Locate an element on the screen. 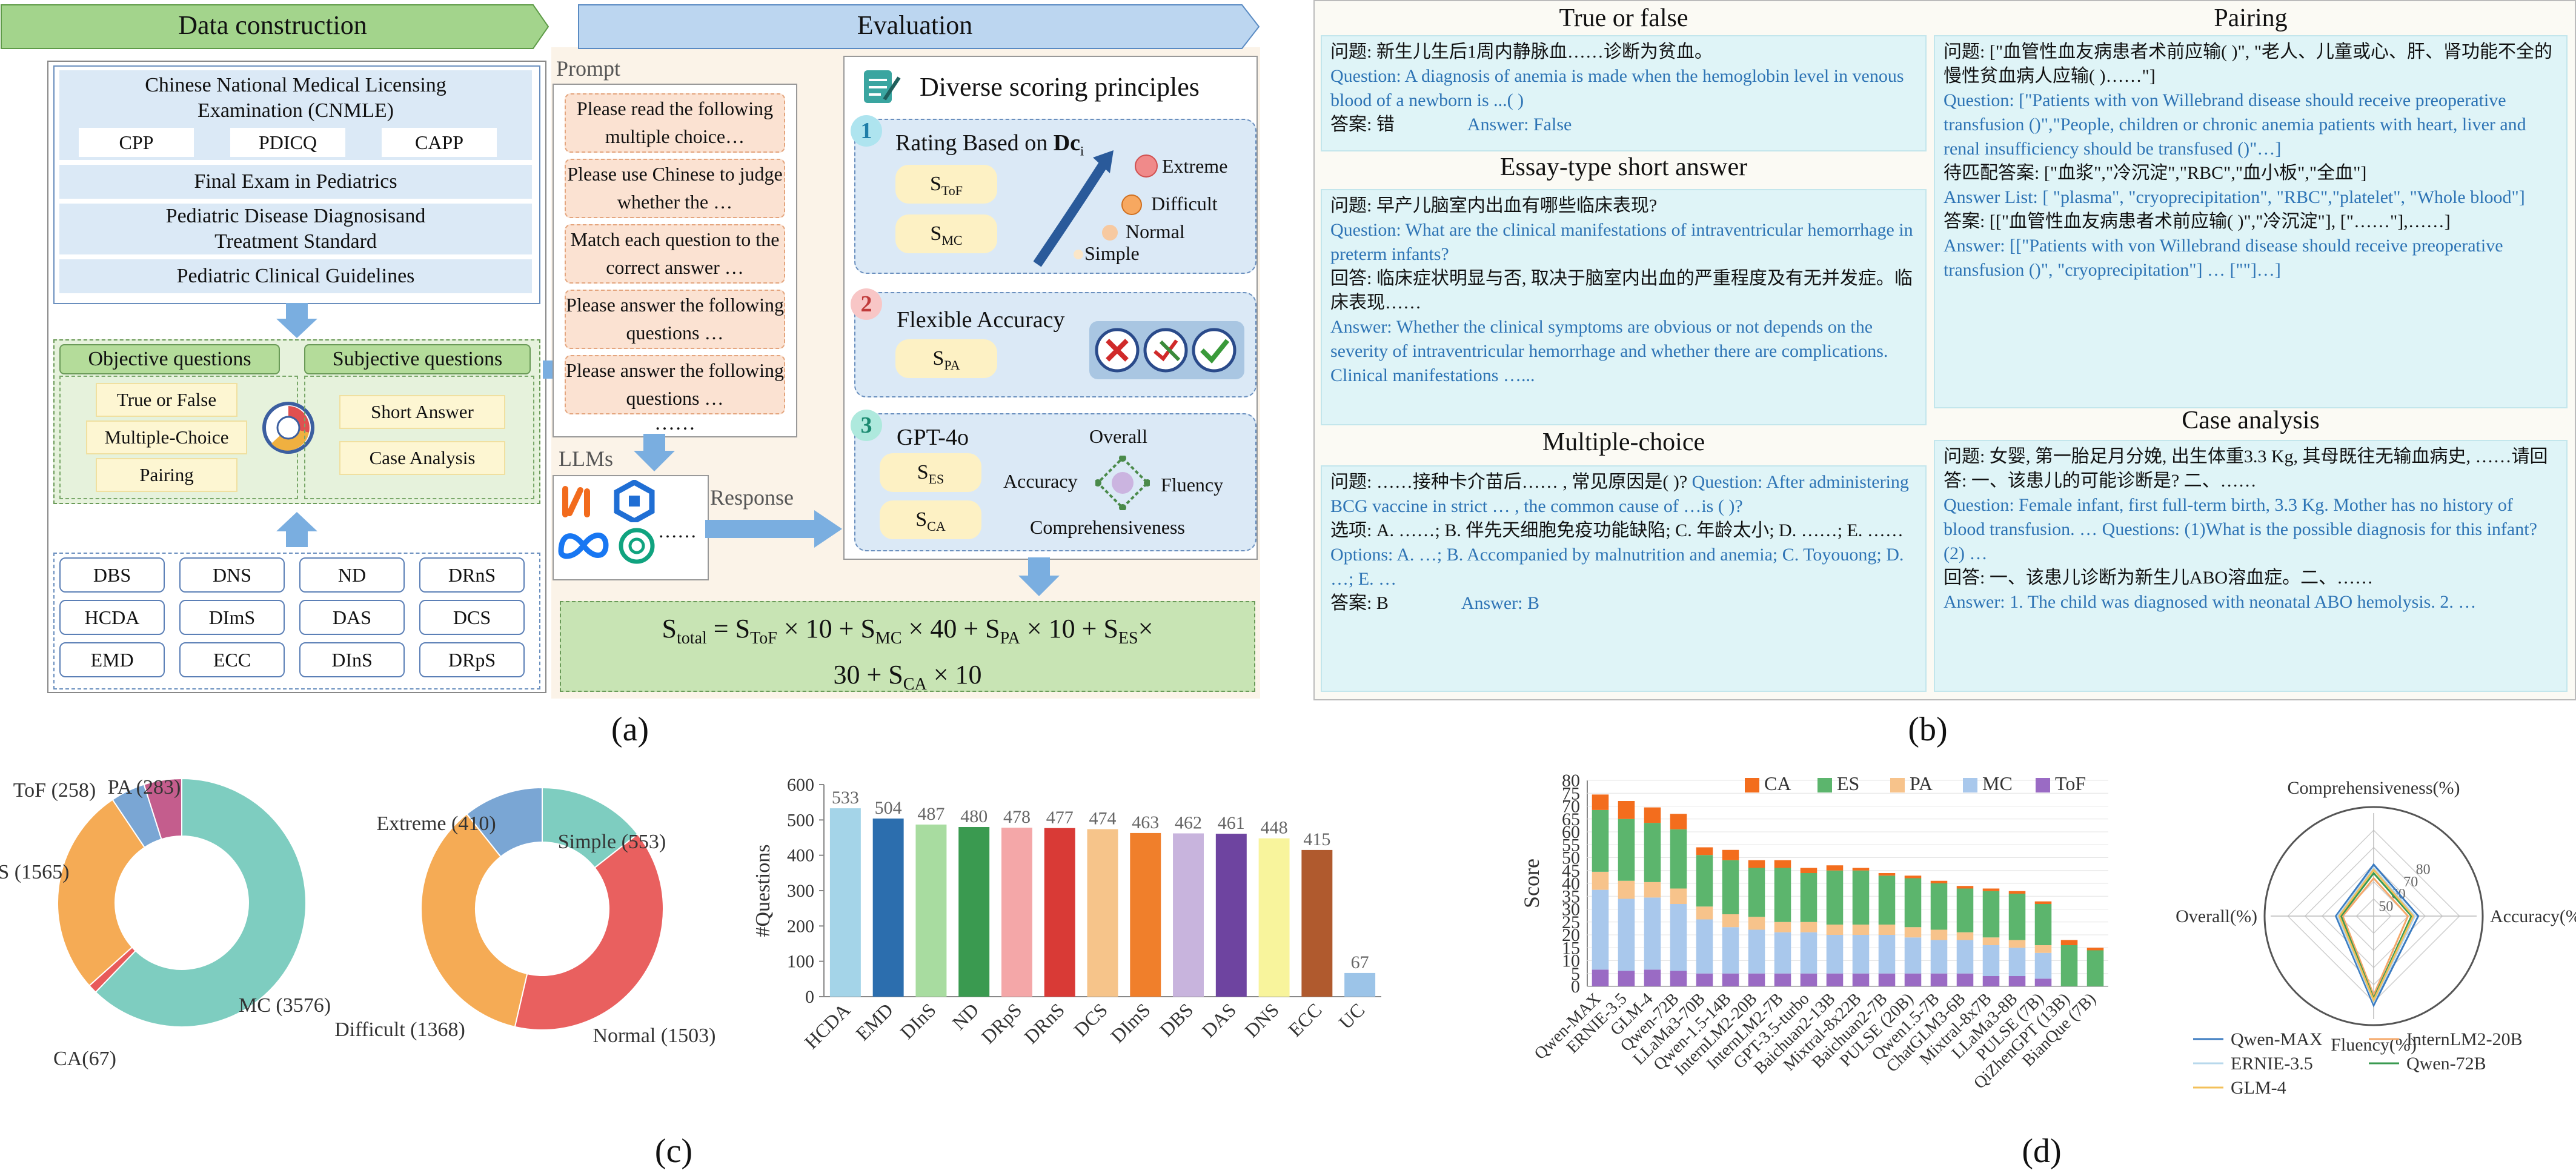 Image resolution: width=2576 pixels, height=1176 pixels. source-pdicq: PDICQ is located at coordinates (287, 142).